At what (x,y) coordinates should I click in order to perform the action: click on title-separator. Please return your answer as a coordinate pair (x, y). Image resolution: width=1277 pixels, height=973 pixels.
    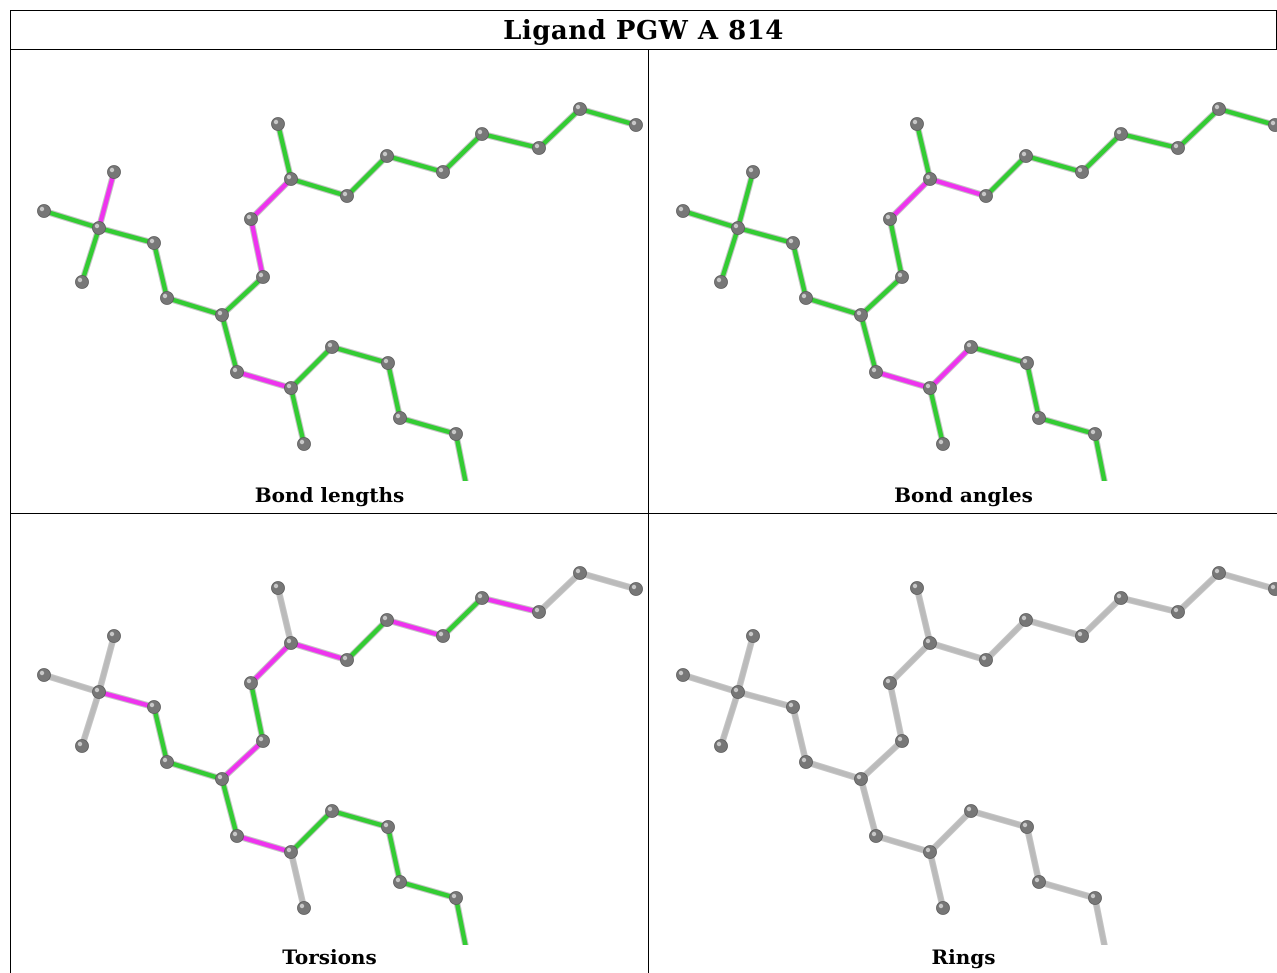
    Looking at the image, I should click on (643, 49).